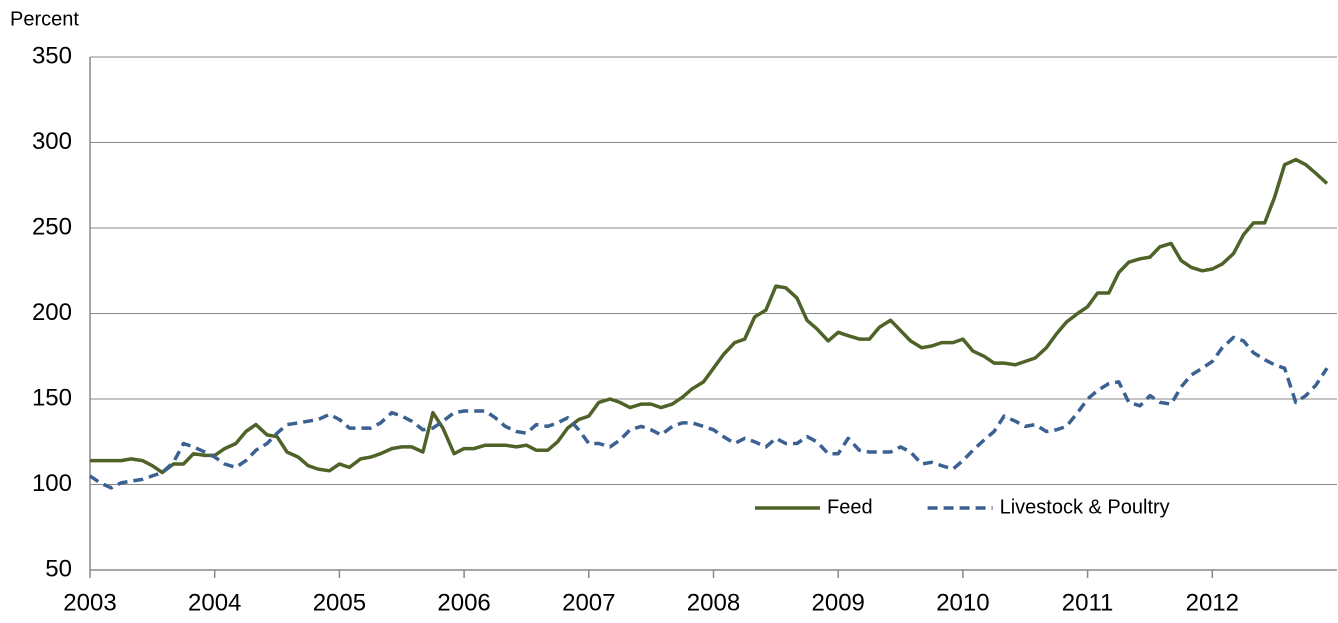  Describe the element at coordinates (52, 312) in the screenshot. I see `y-tick-label: 200` at that location.